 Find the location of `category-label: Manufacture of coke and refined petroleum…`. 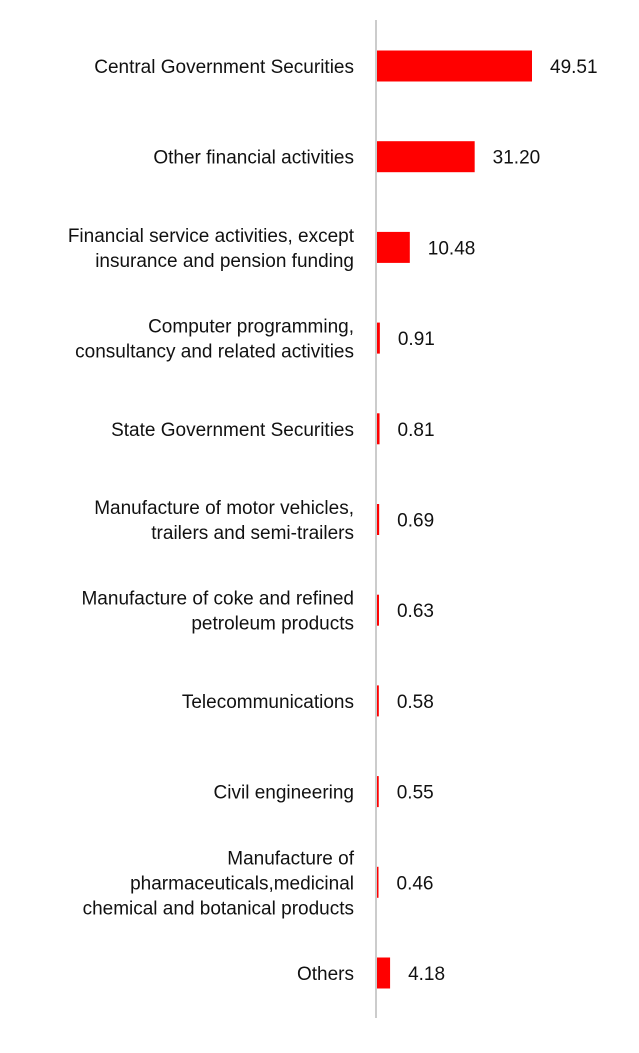

category-label: Manufacture of coke and refined petroleum… is located at coordinates (217, 612).